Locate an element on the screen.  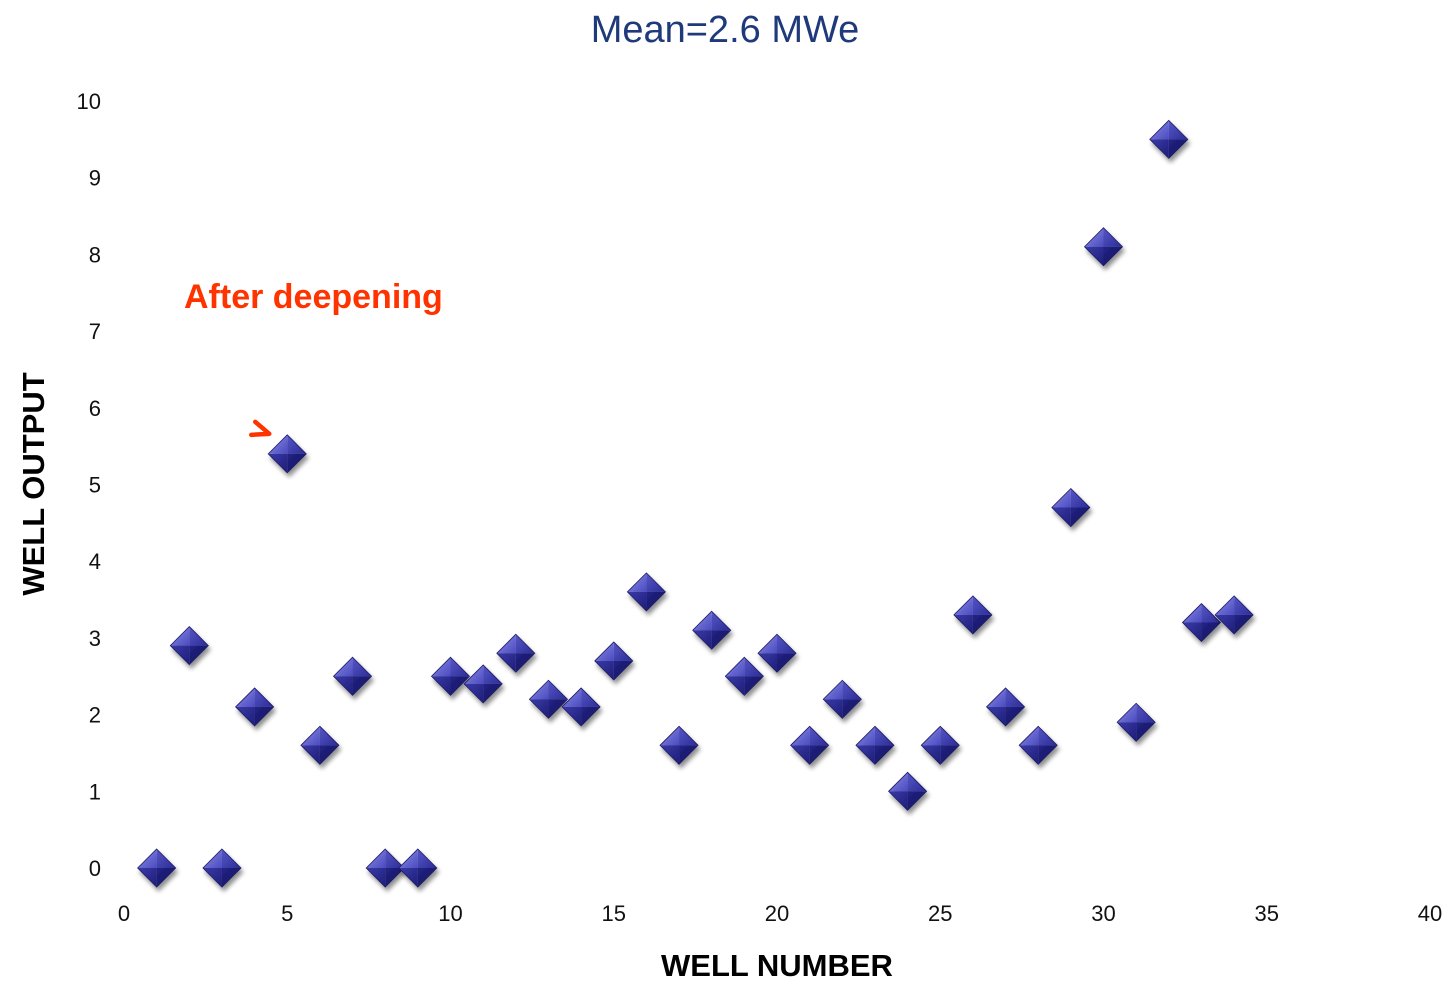
y-tick-label: 6 is located at coordinates (95, 408).